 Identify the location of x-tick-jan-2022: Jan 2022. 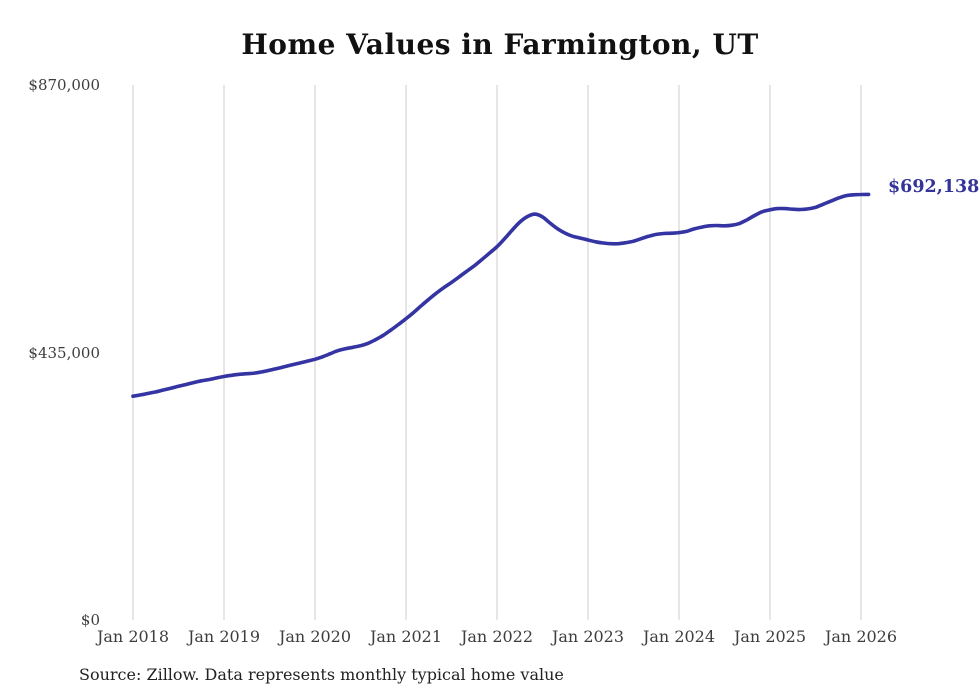
(497, 636).